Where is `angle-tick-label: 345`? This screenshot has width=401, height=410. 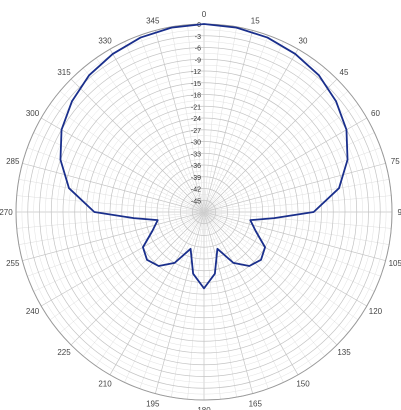 angle-tick-label: 345 is located at coordinates (153, 21).